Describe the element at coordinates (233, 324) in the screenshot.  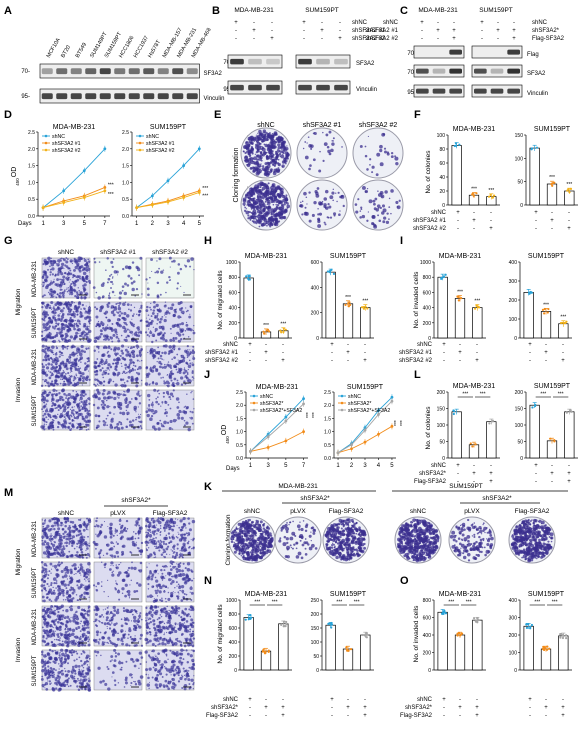
I see `y-tick-label: 200` at that location.